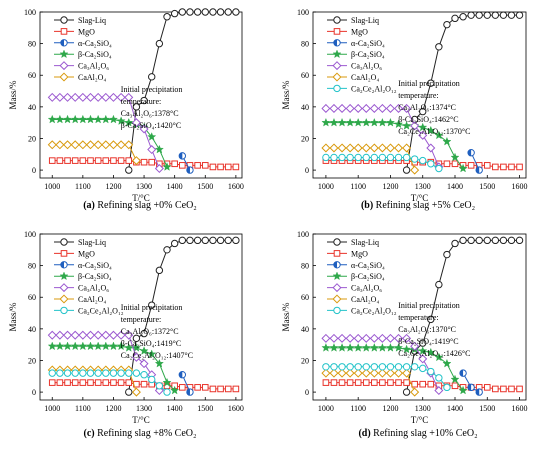  I want to click on legend-label: α-Ca₂SiO₄, so click(368, 43).